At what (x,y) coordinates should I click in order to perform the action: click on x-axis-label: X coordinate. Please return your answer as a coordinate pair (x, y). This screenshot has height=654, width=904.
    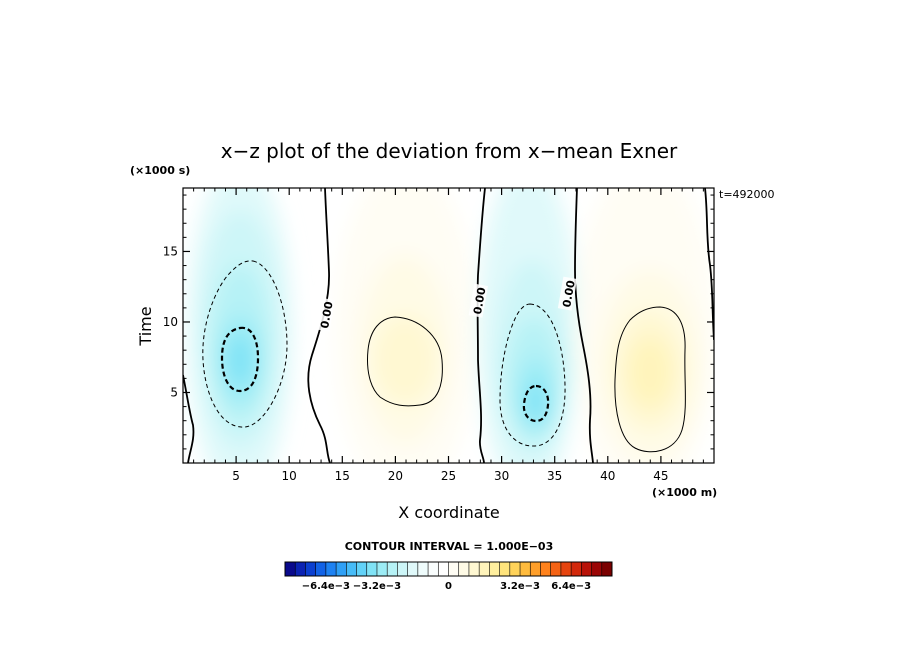
    Looking at the image, I should click on (448, 512).